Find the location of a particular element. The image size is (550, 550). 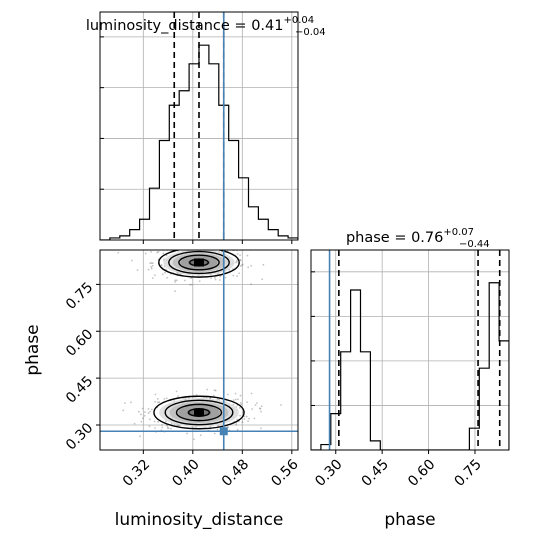

scatter-xtick-label-1: 0.40 is located at coordinates (185, 472).